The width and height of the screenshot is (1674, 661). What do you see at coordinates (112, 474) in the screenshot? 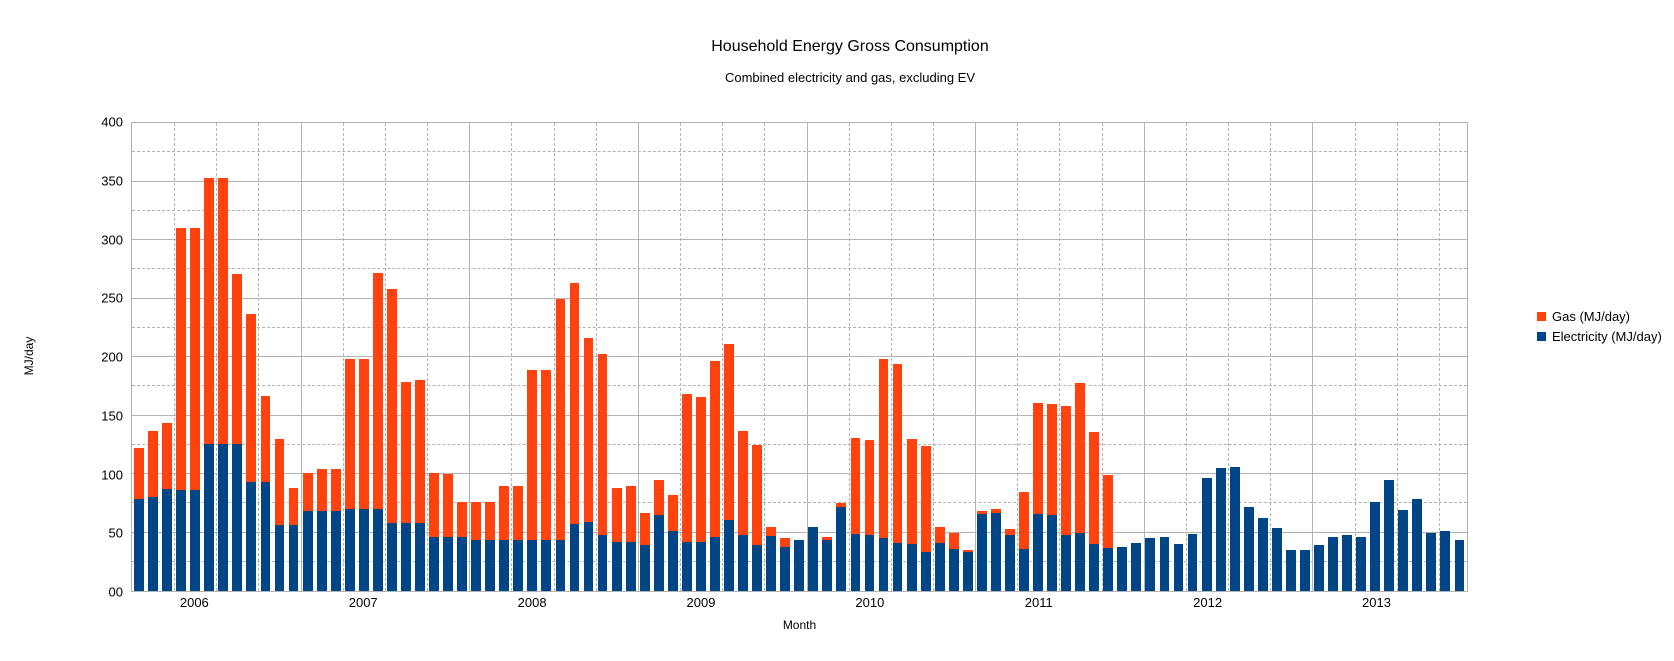
I see `y-tick-label: 100` at bounding box center [112, 474].